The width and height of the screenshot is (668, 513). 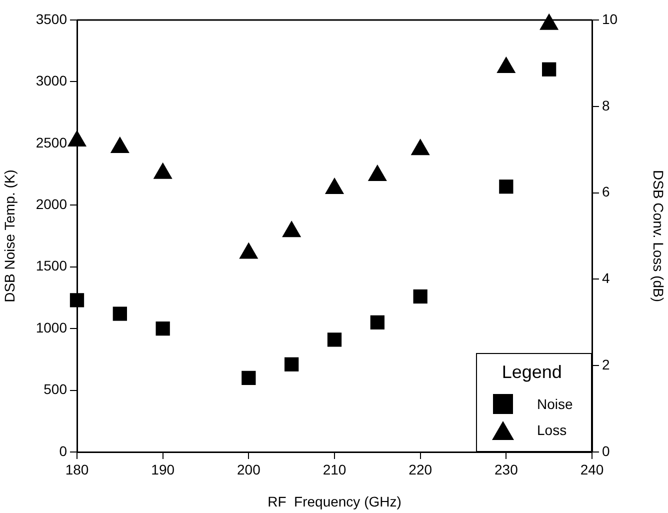 I want to click on x-tick-label: 220, so click(x=420, y=469).